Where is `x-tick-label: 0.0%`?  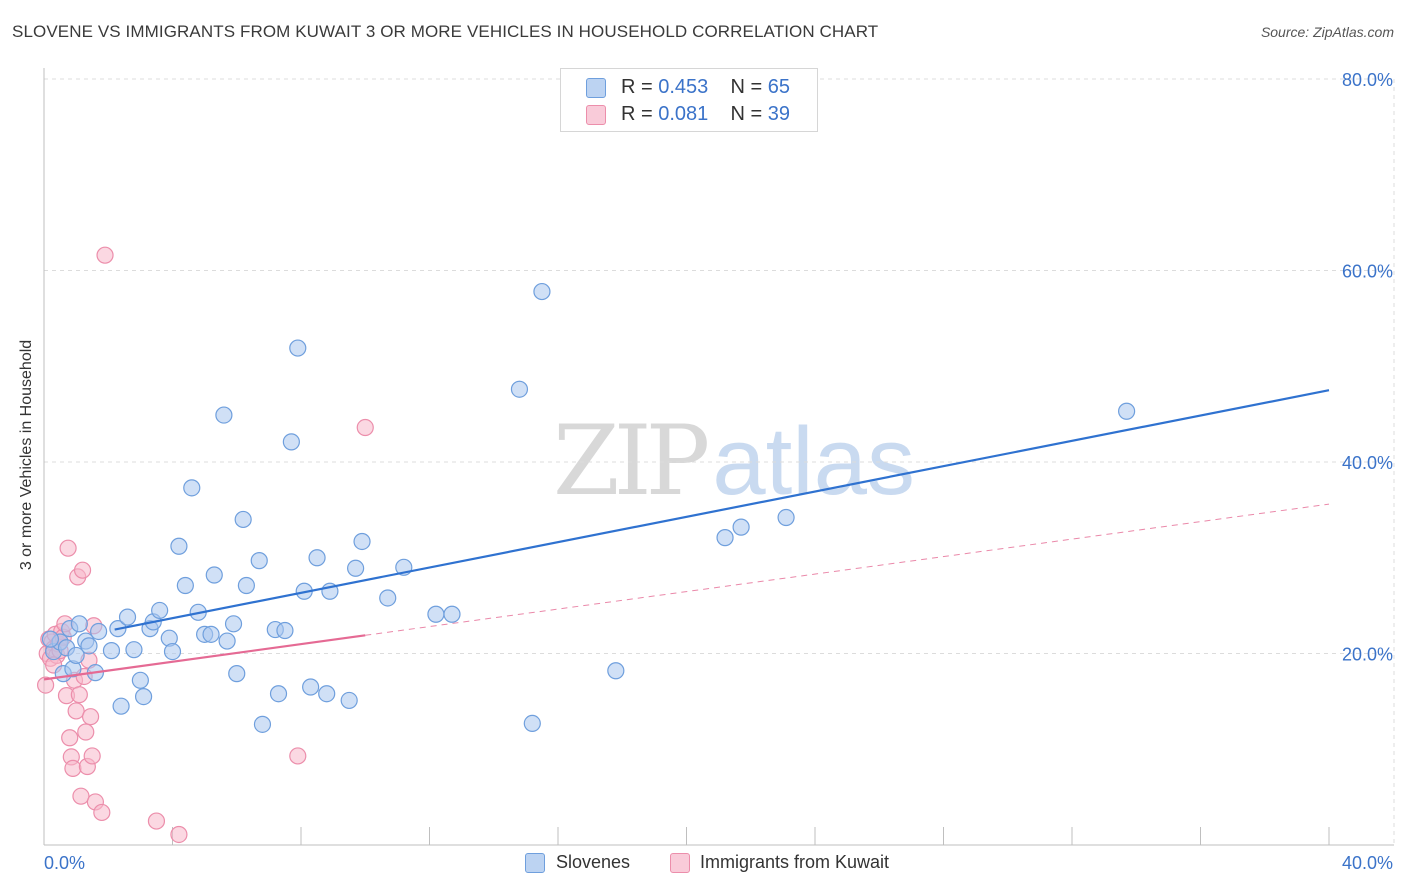
x-tick-label: 0.0% is located at coordinates (64, 863).